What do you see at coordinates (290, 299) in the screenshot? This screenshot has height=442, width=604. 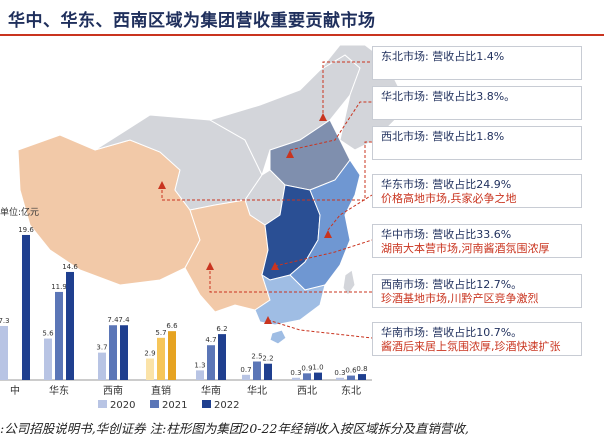 I see `map-region-south` at bounding box center [290, 299].